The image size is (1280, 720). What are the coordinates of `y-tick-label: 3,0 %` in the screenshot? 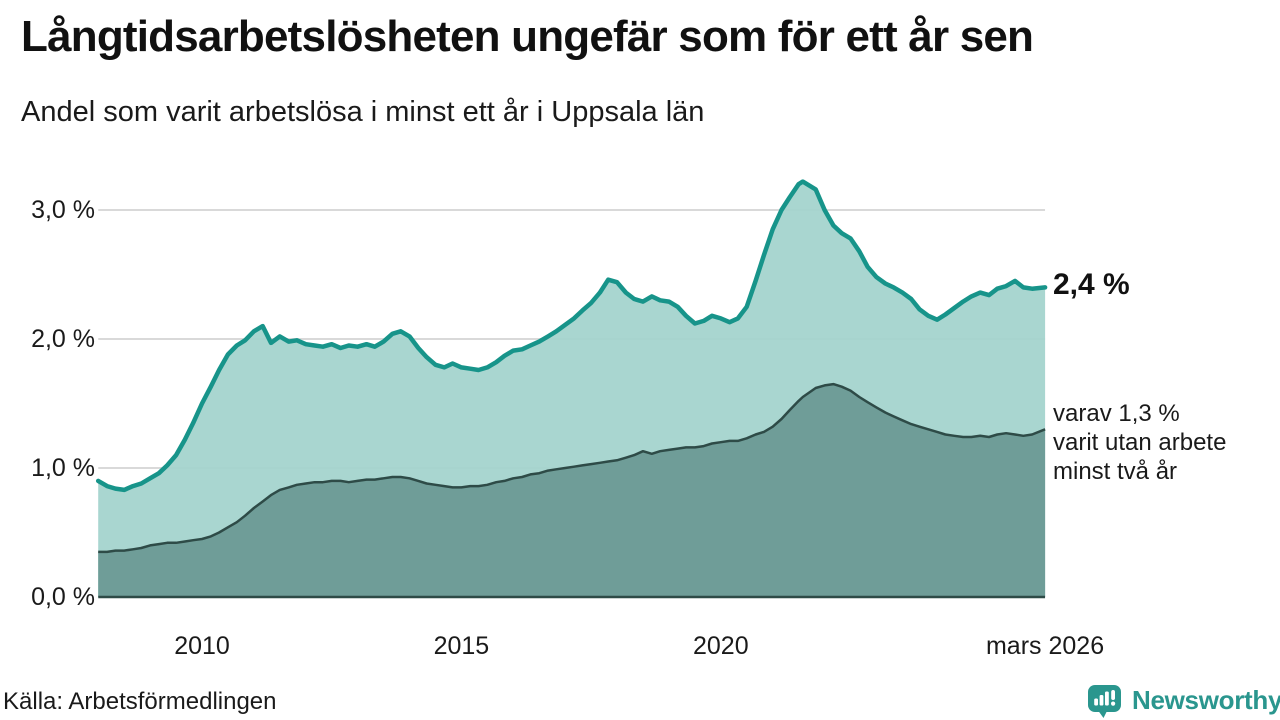 It's located at (63, 210).